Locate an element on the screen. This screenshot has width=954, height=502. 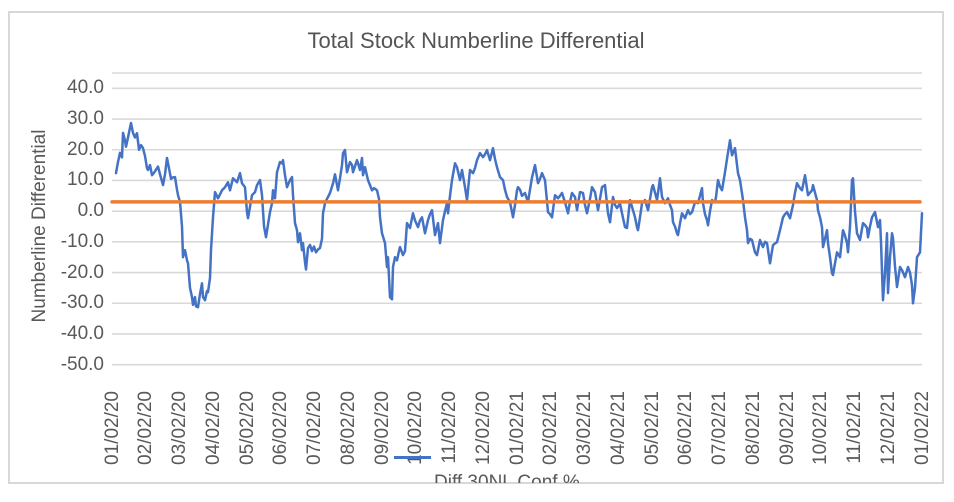
chart-title: Total Stock Numberline Differential is located at coordinates (476, 40).